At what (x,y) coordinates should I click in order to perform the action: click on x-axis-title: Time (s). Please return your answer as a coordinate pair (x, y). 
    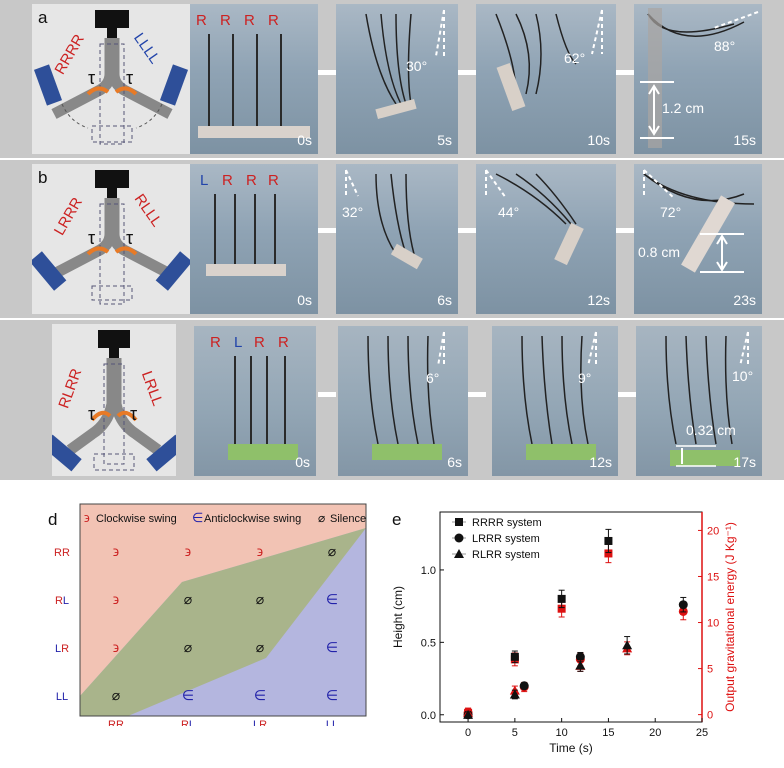
    Looking at the image, I should click on (571, 748).